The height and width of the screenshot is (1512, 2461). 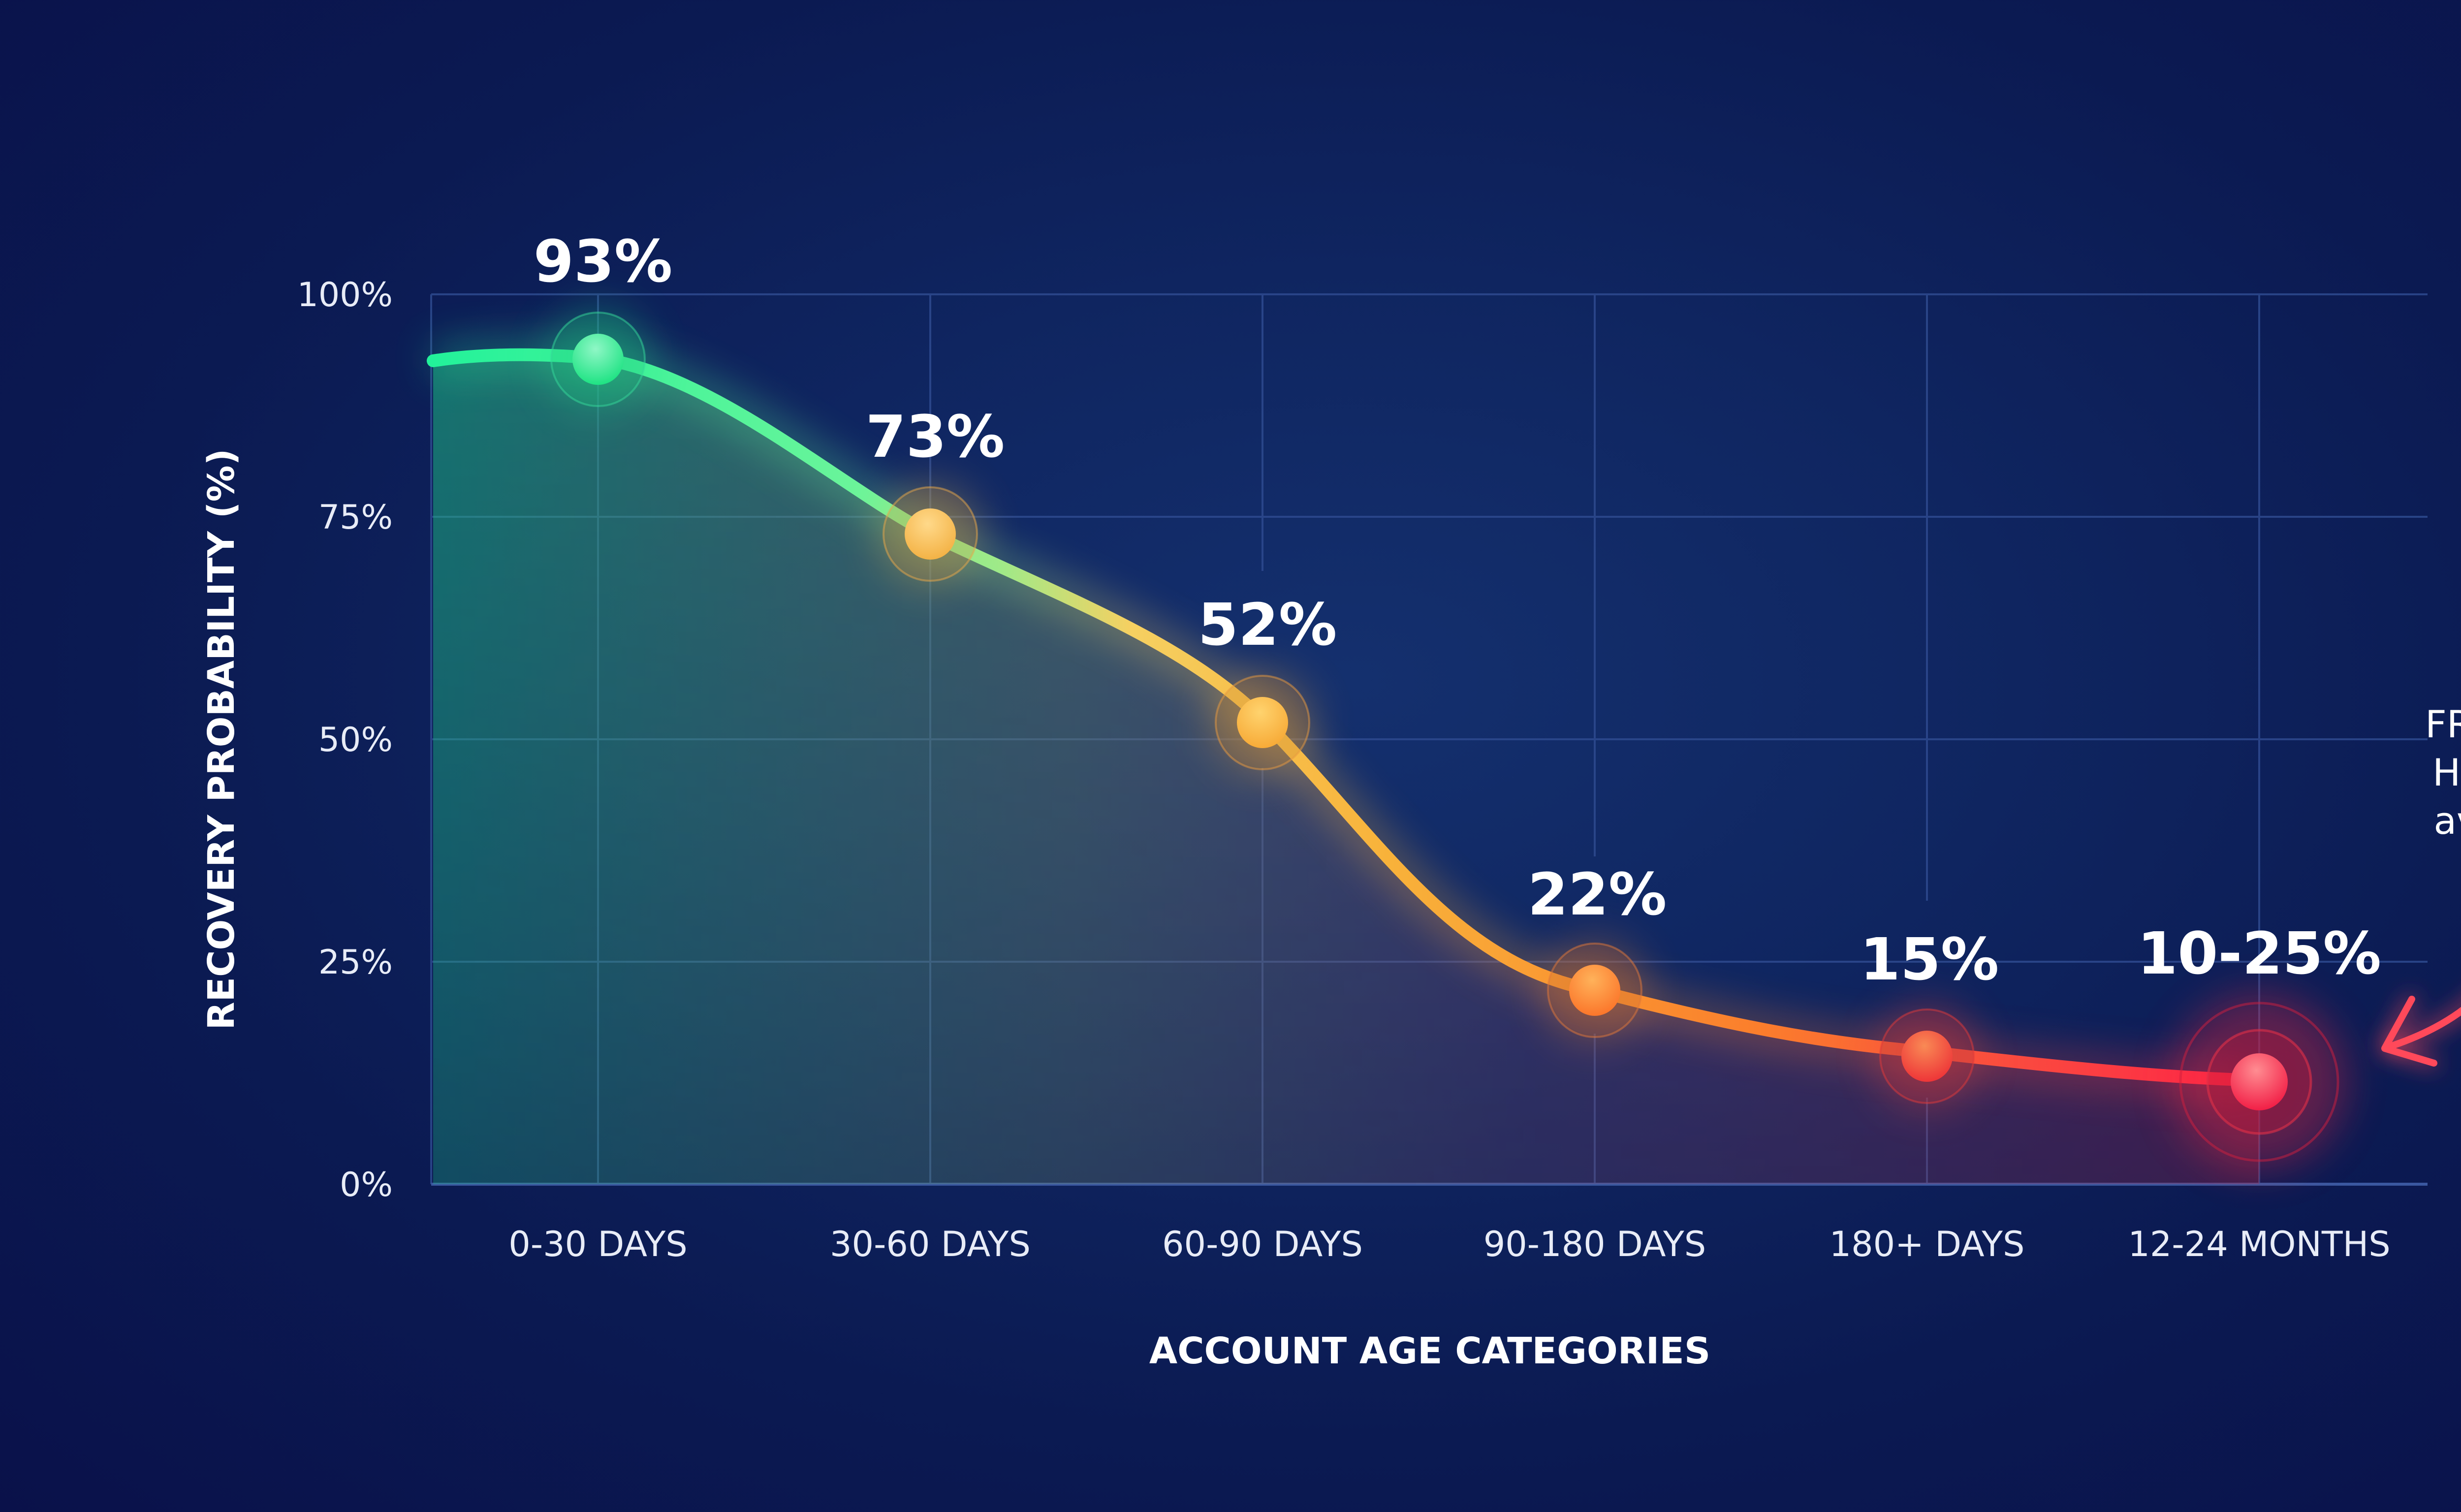 I want to click on x-axis-title: ACCOUNT AGE CATEGORIES, so click(x=1429, y=1351).